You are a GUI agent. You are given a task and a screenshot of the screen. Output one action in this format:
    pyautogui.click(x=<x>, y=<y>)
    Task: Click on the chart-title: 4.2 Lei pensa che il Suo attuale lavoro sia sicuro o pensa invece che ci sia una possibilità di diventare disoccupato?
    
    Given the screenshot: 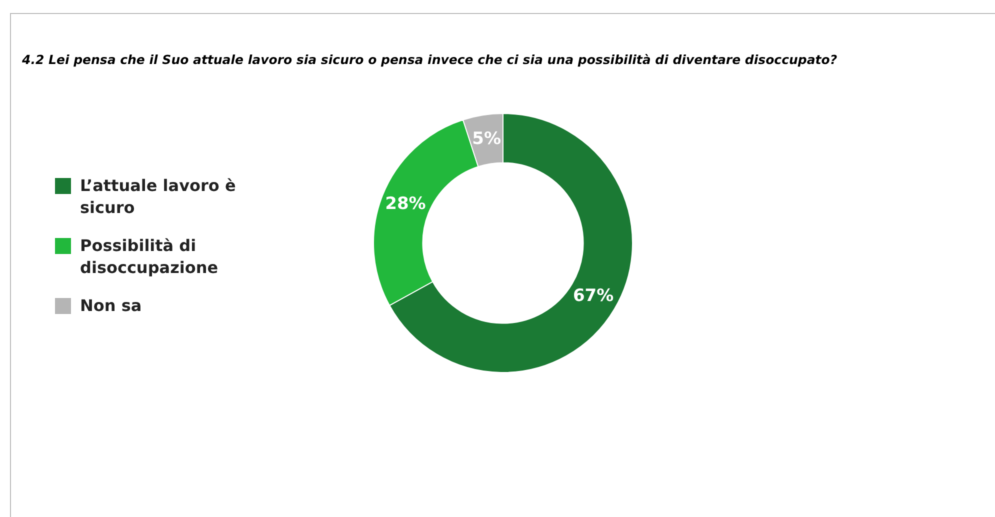 What is the action you would take?
    pyautogui.click(x=430, y=59)
    